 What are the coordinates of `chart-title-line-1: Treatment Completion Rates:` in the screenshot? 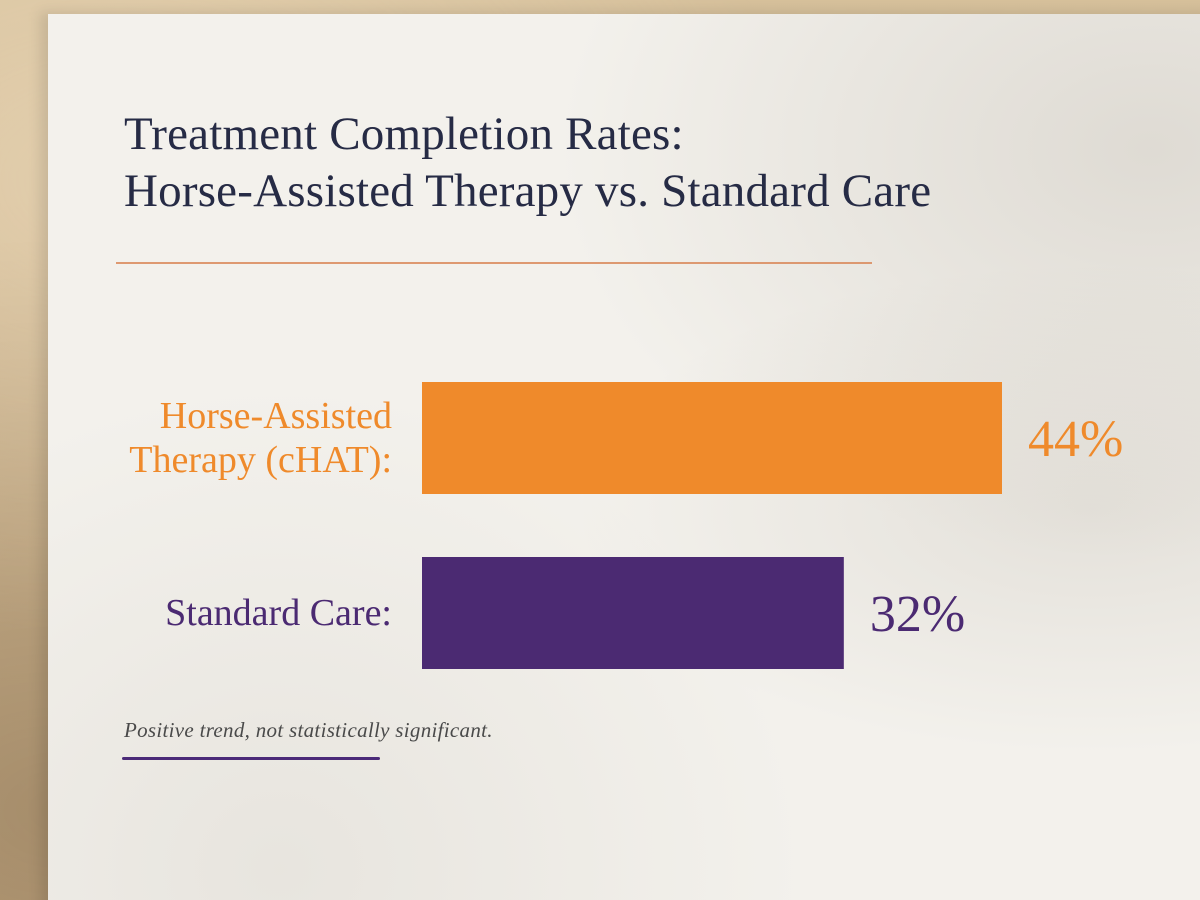 It's located at (404, 134).